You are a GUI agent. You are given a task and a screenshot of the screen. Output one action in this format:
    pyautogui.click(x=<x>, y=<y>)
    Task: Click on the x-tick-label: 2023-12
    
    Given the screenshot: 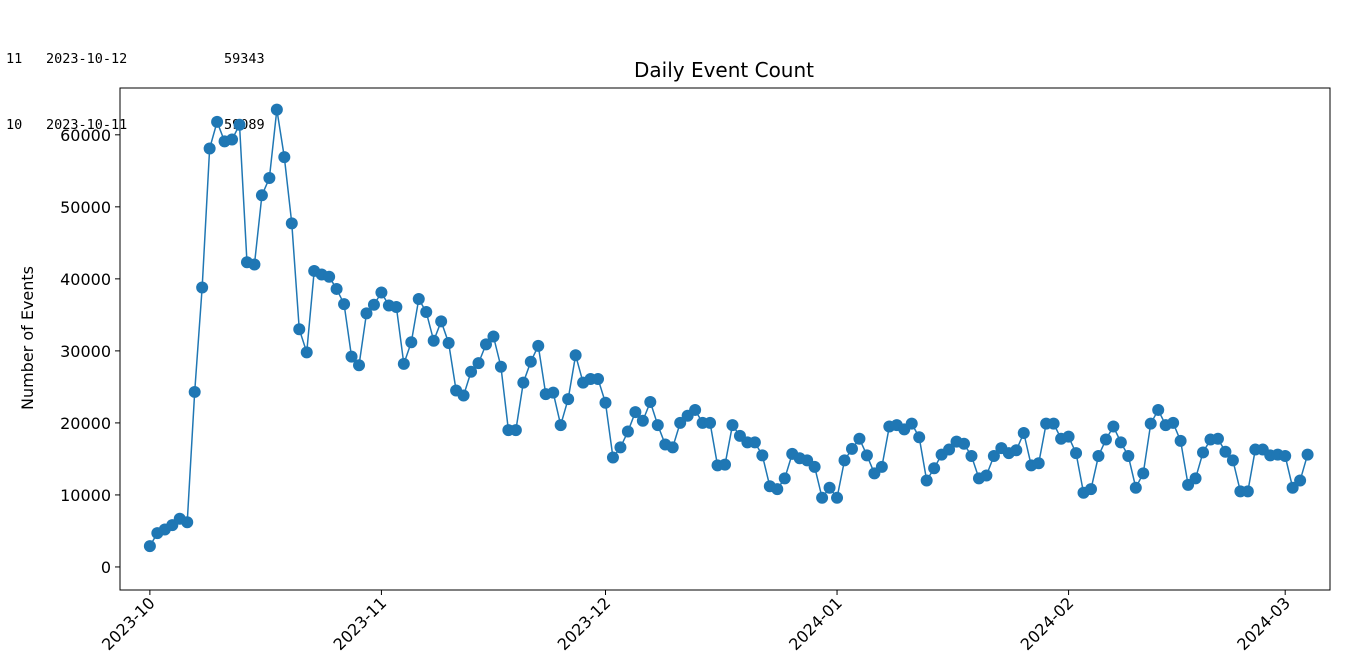 What is the action you would take?
    pyautogui.click(x=584, y=623)
    